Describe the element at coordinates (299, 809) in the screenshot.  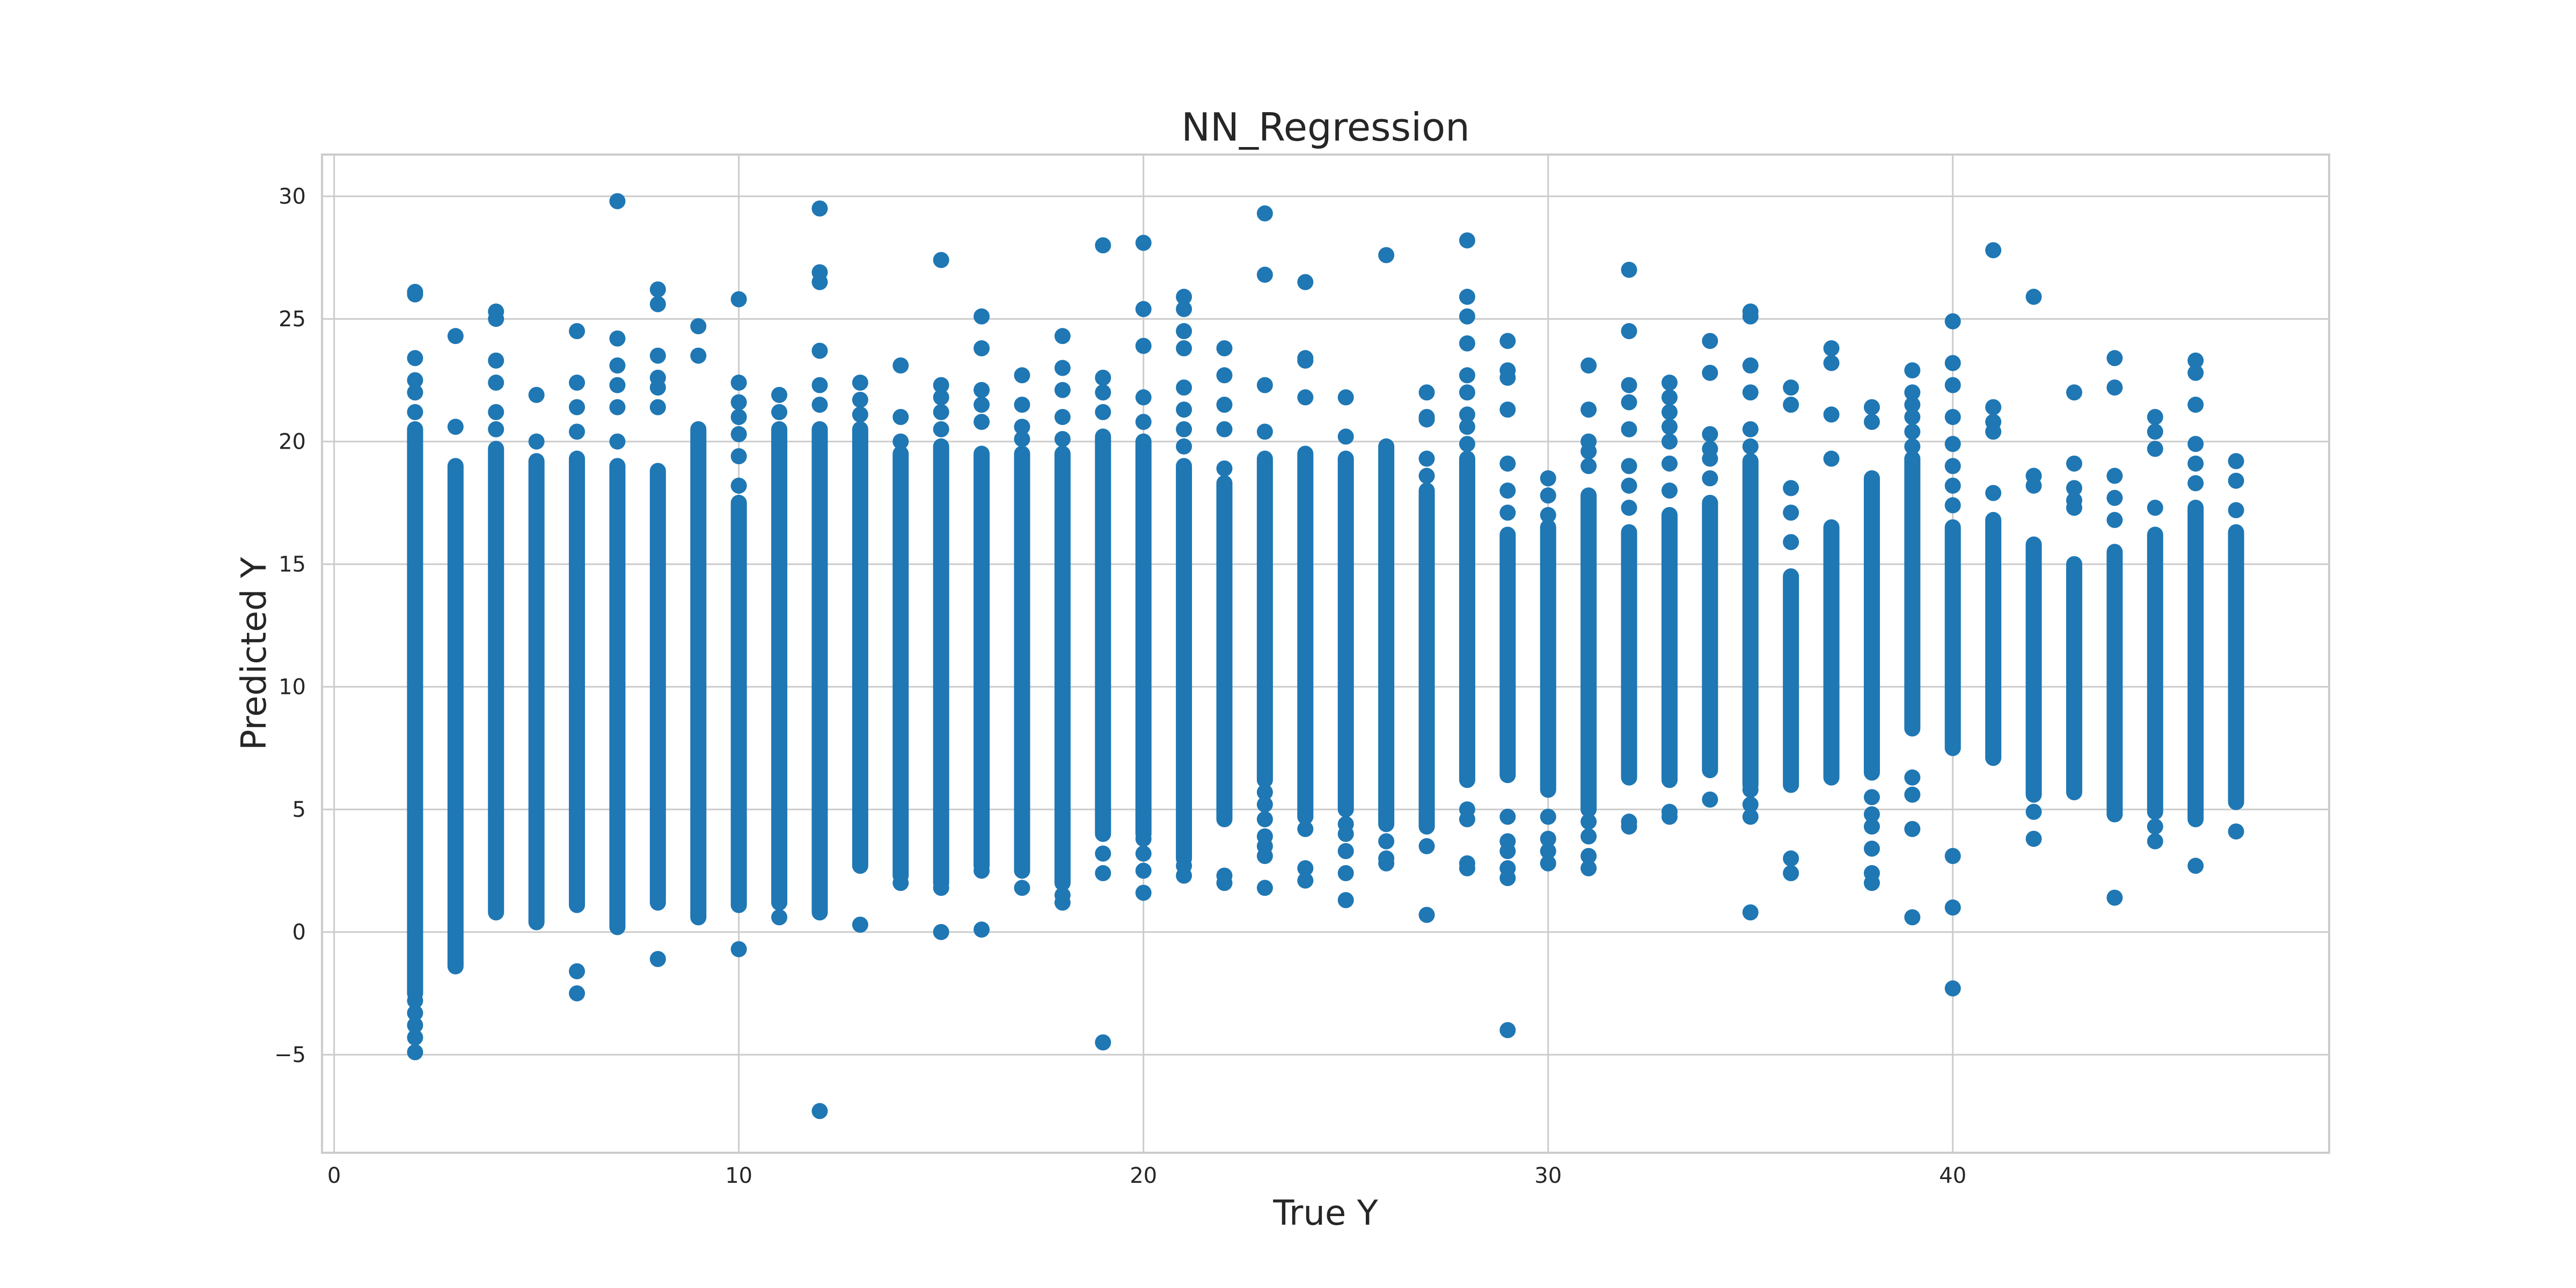
I see `y-tick-label: 5` at that location.